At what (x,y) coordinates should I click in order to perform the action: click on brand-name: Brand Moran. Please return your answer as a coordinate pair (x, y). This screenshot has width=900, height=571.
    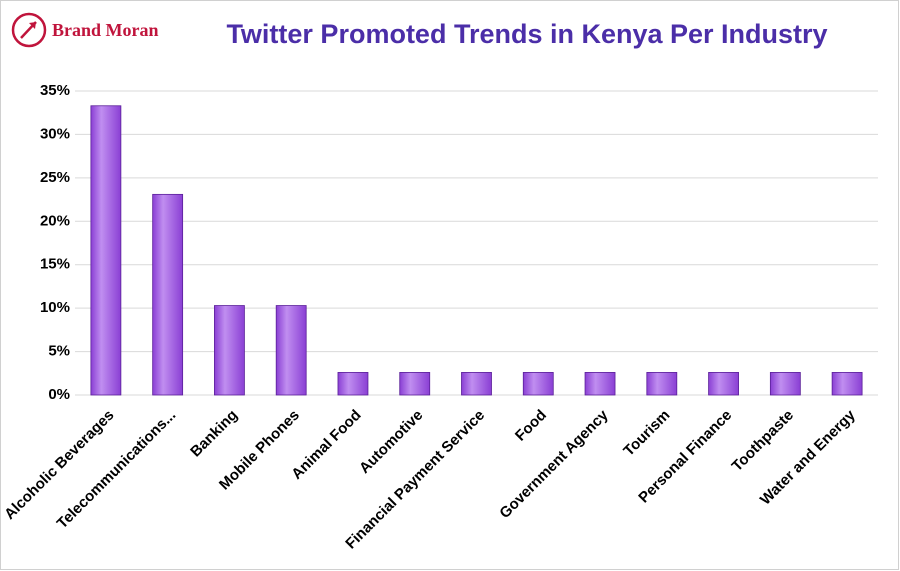
    Looking at the image, I should click on (105, 30).